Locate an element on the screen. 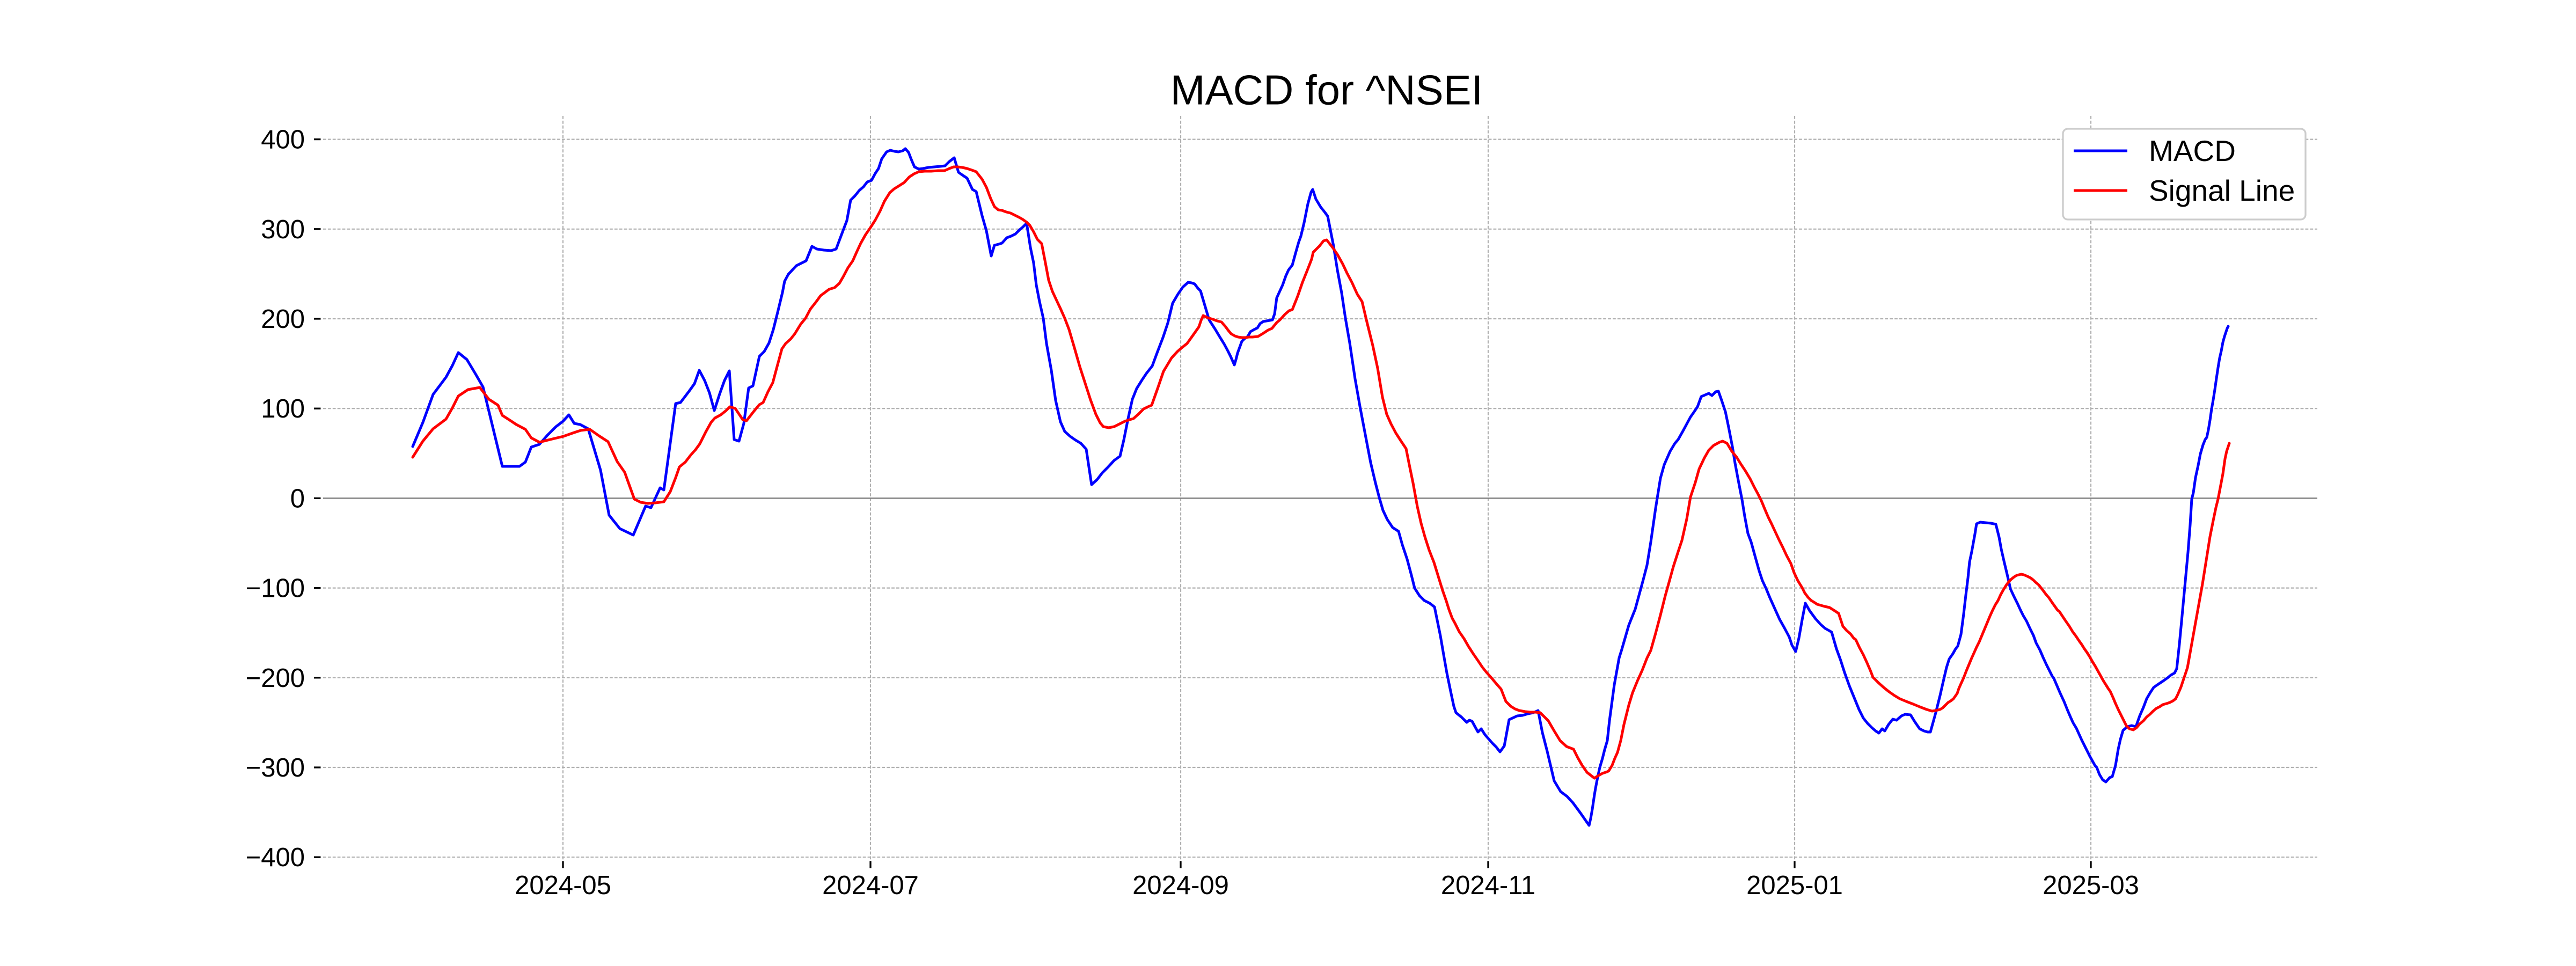 This screenshot has height=966, width=2576. svg-text: −200 is located at coordinates (275, 678).